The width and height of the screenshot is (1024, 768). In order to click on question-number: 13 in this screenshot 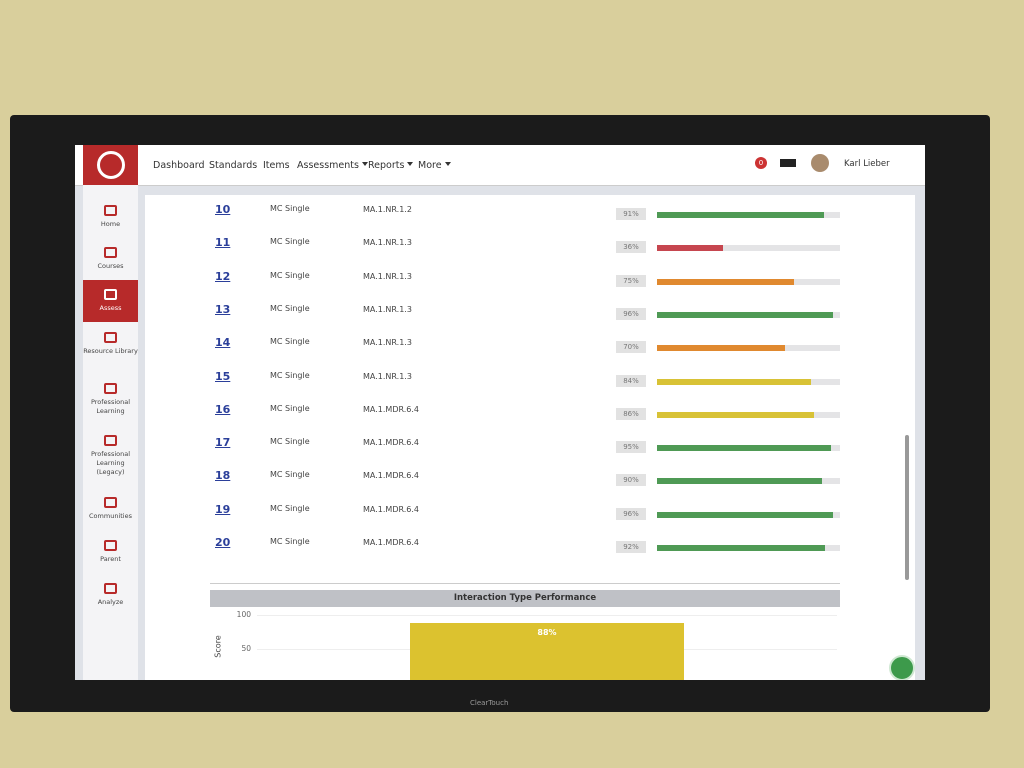, I will do `click(223, 309)`.